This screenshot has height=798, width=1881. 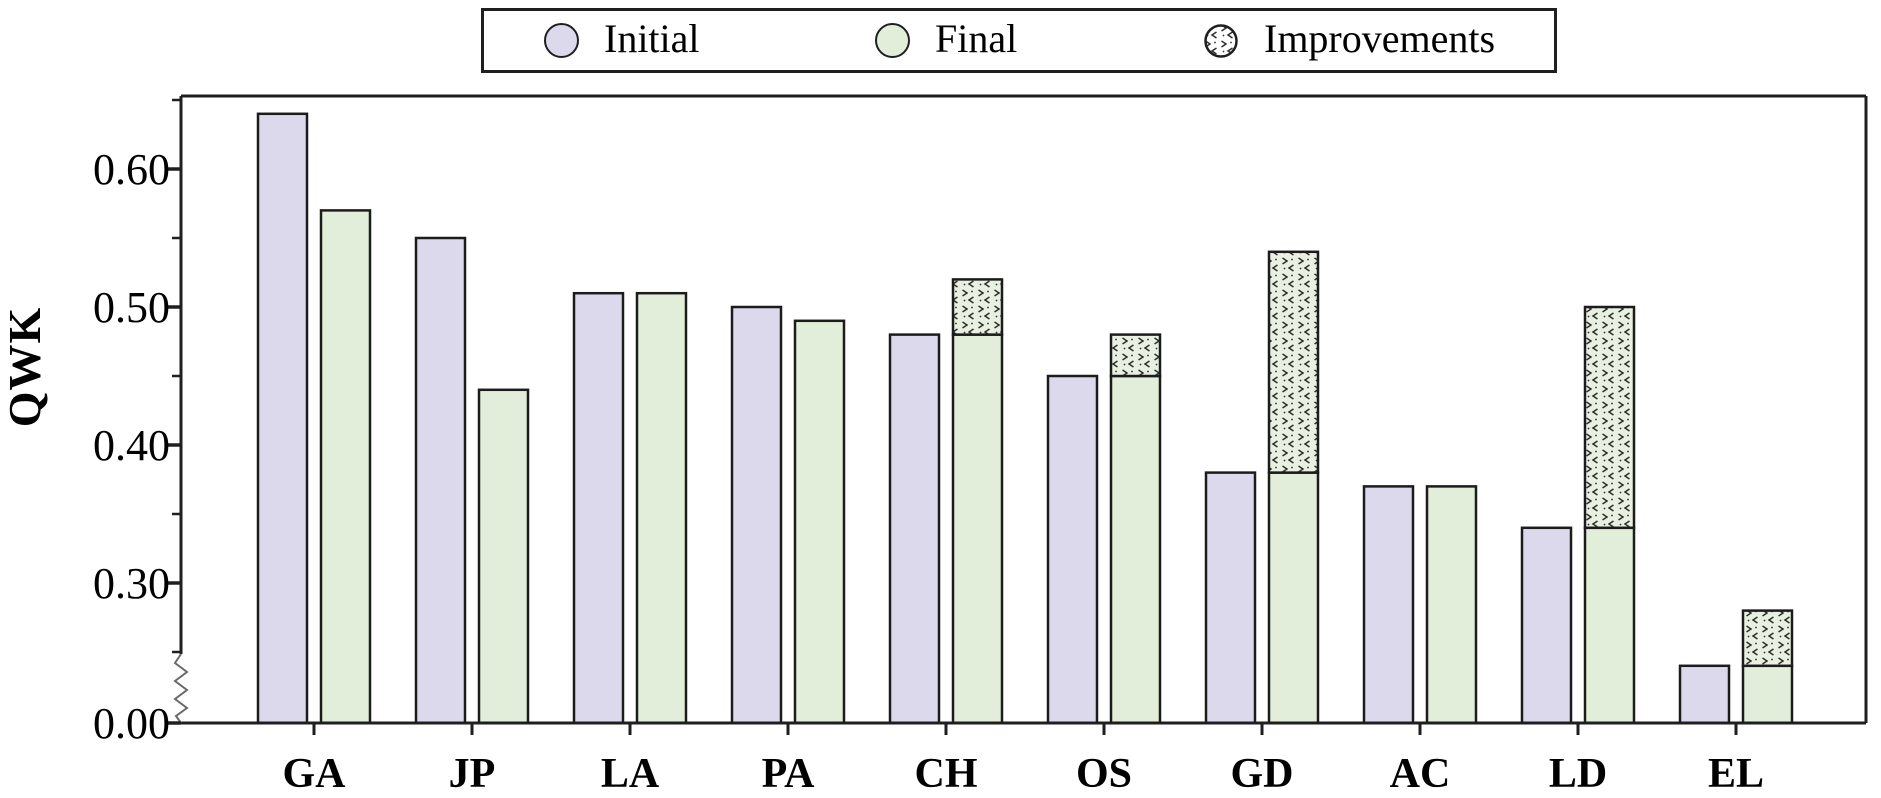 I want to click on x-category-label-OS: OS, so click(x=1104, y=774).